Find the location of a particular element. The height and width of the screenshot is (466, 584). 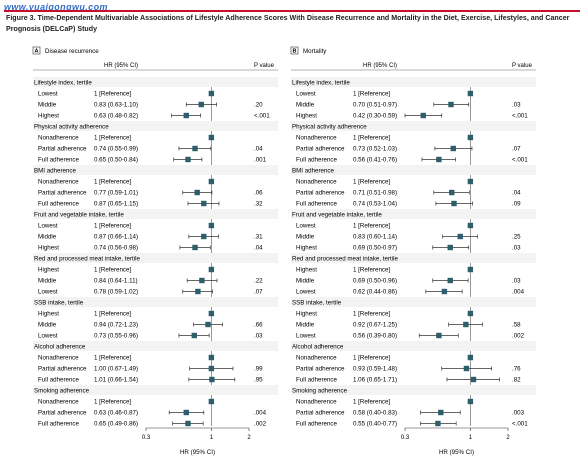

row-hr-text: 1.01 (0.66-1.54) is located at coordinates (116, 380).